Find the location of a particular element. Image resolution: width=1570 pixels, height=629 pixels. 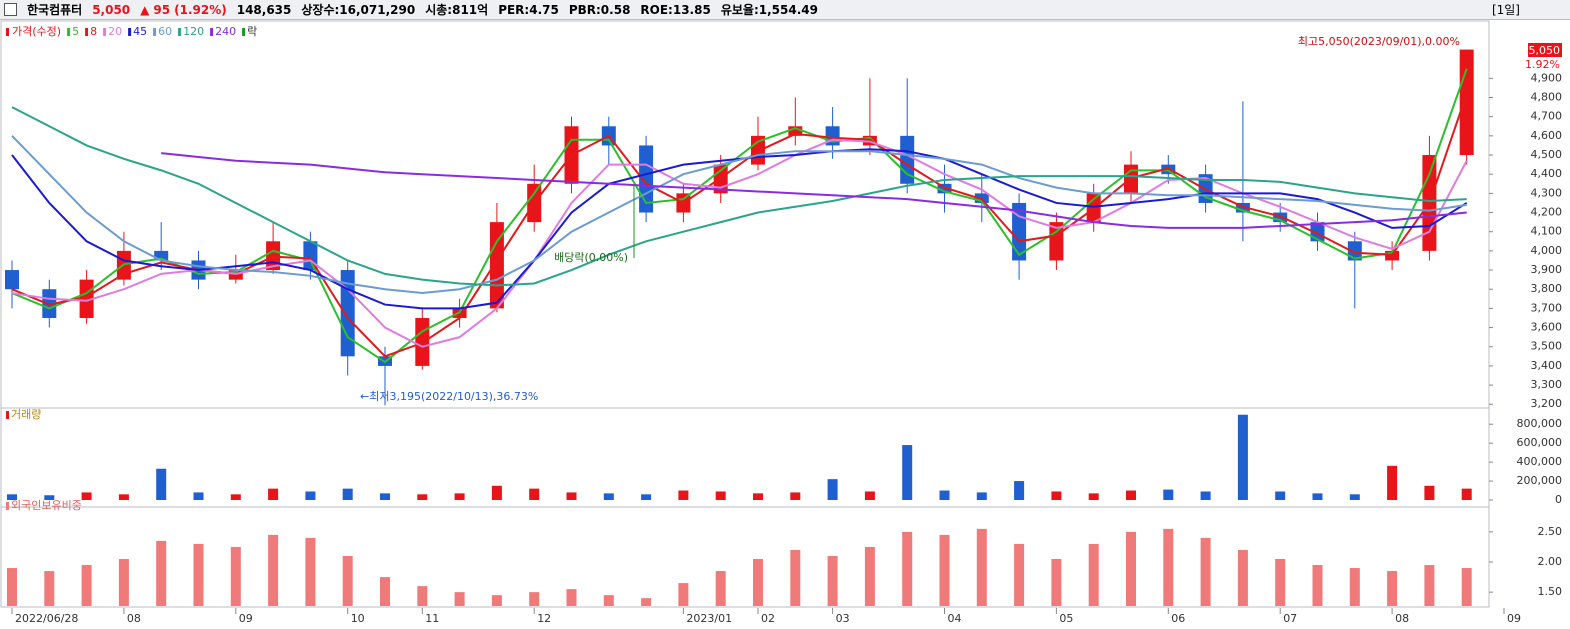

roe: ROE:13.85 is located at coordinates (675, 9).